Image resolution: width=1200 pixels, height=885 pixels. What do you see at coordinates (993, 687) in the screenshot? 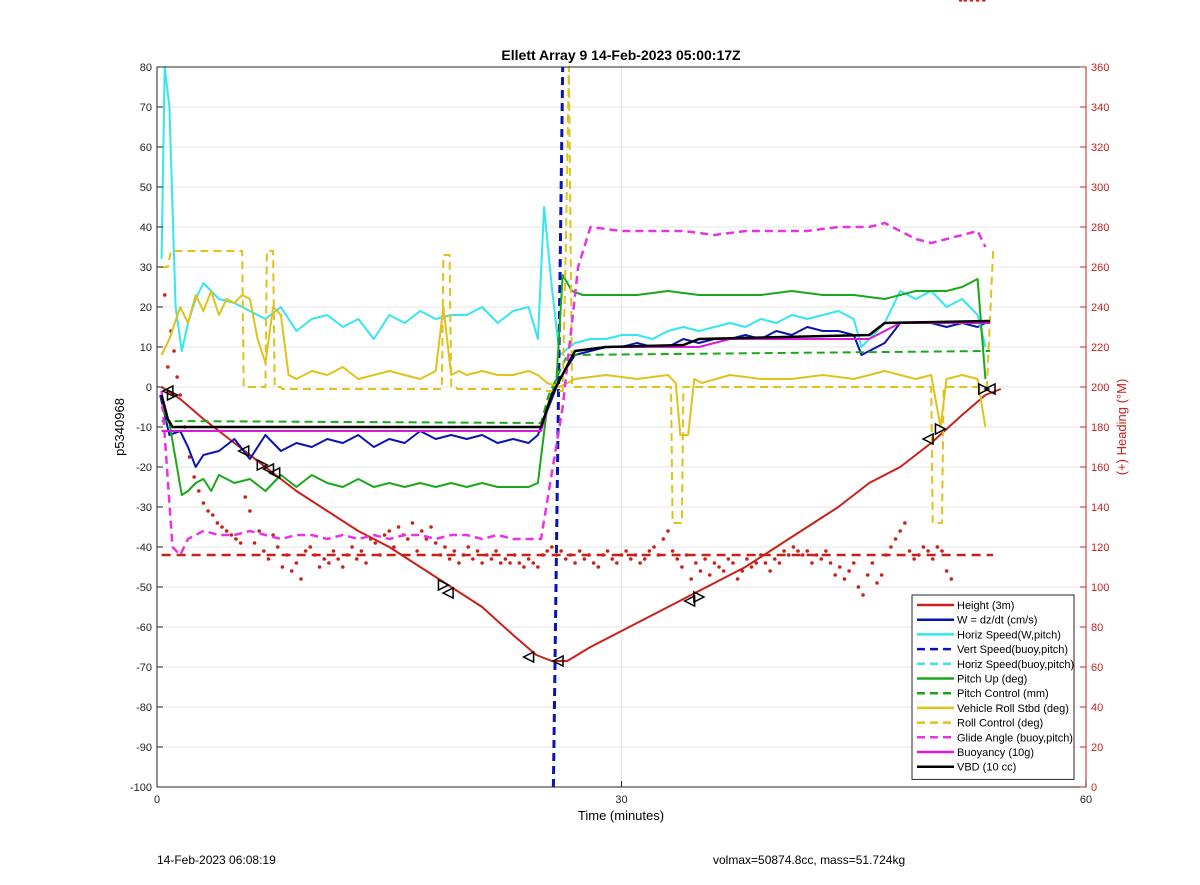
I see `legend-box` at bounding box center [993, 687].